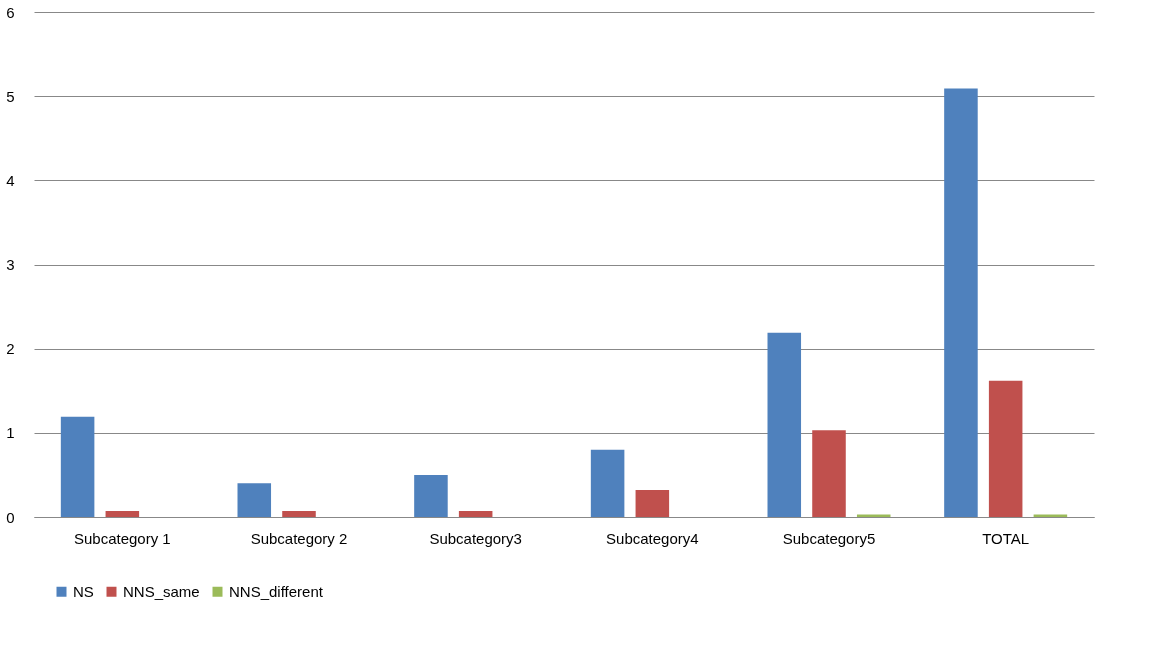  What do you see at coordinates (161, 591) in the screenshot?
I see `legend-label: NNS_same` at bounding box center [161, 591].